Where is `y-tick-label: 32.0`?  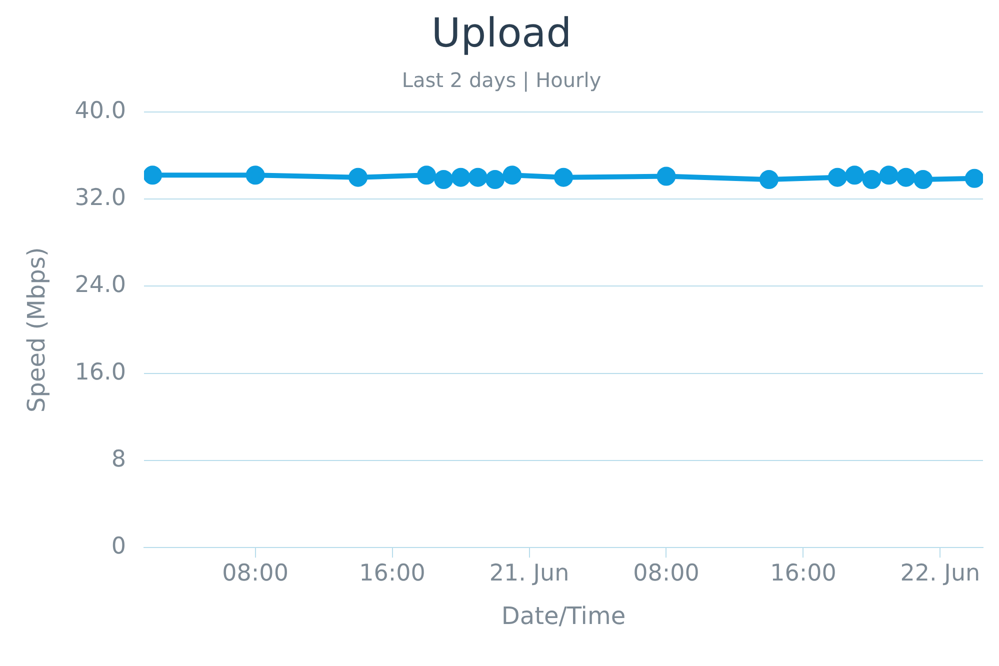
y-tick-label: 32.0 is located at coordinates (100, 198).